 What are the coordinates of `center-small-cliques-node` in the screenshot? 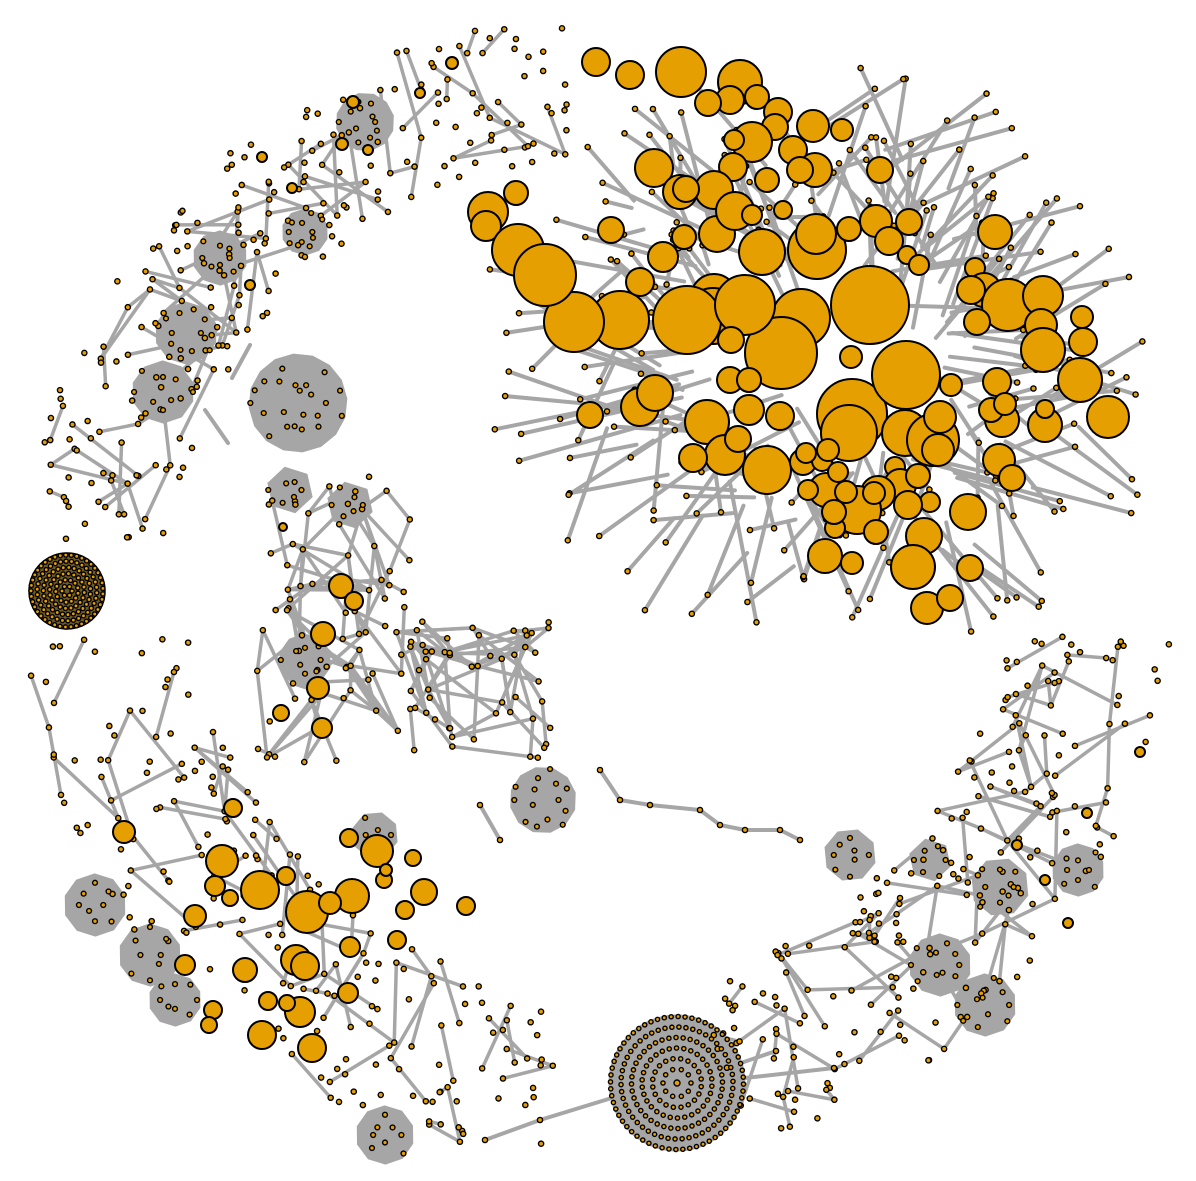 It's located at (550, 728).